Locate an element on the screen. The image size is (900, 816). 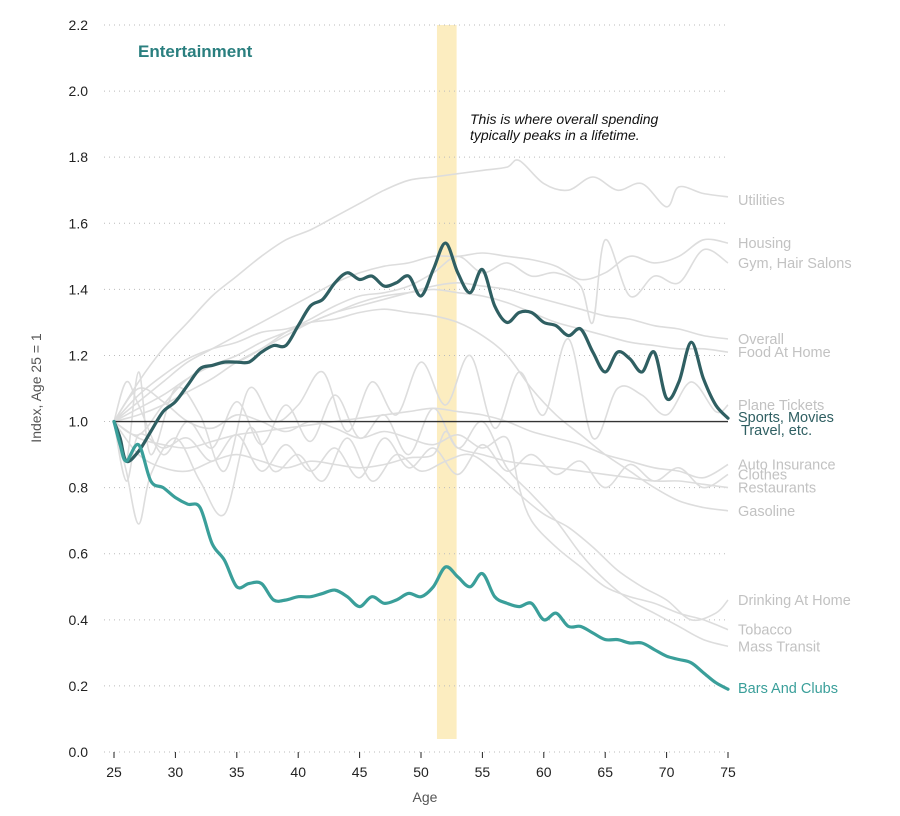
y-axis-label: Index, Age 25 = 1 is located at coordinates (36, 388).